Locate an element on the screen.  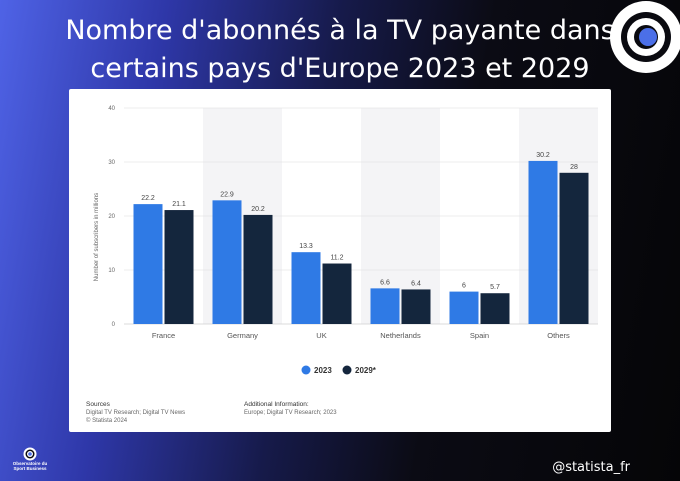
footer-logo-text: Observatoire du Sport Business is located at coordinates (30, 466).